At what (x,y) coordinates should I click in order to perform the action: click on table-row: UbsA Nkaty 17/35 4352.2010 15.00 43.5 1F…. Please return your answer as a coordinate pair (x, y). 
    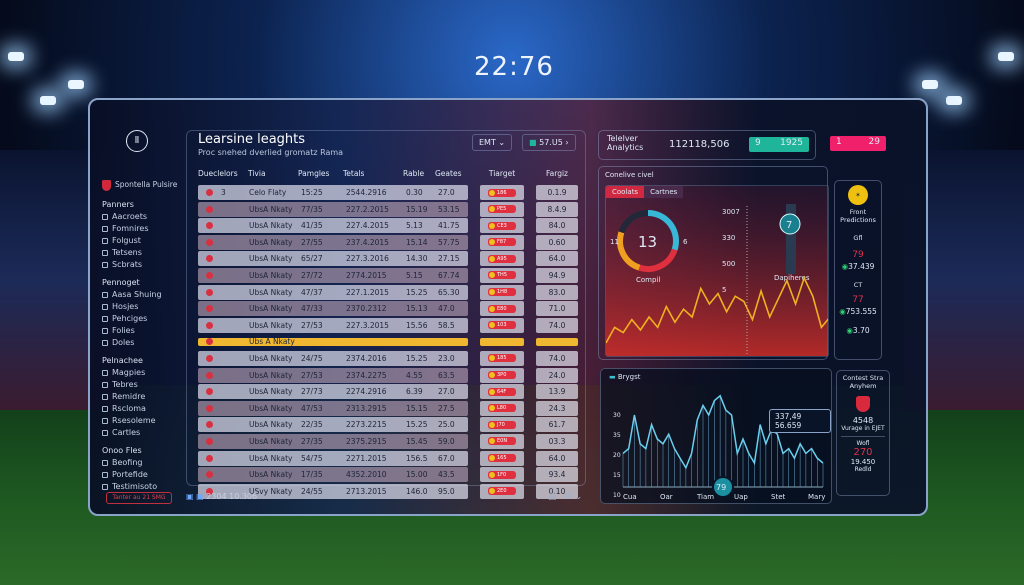
    Looking at the image, I should click on (391, 475).